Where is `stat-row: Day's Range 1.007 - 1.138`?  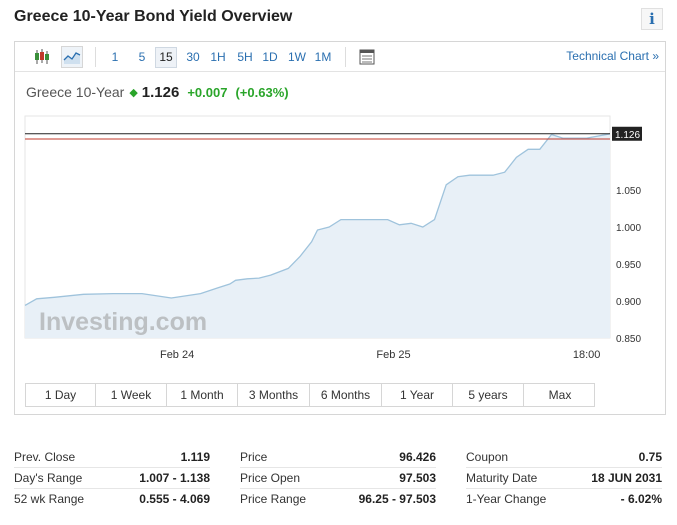
stat-row: Day's Range 1.007 - 1.138 is located at coordinates (112, 478).